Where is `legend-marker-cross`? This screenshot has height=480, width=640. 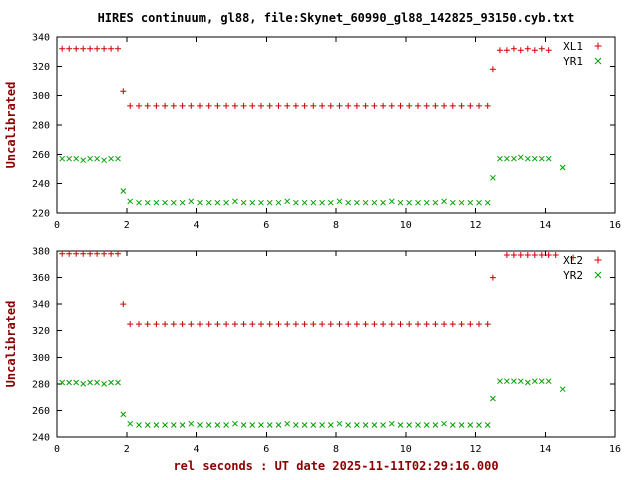 legend-marker-cross is located at coordinates (598, 61).